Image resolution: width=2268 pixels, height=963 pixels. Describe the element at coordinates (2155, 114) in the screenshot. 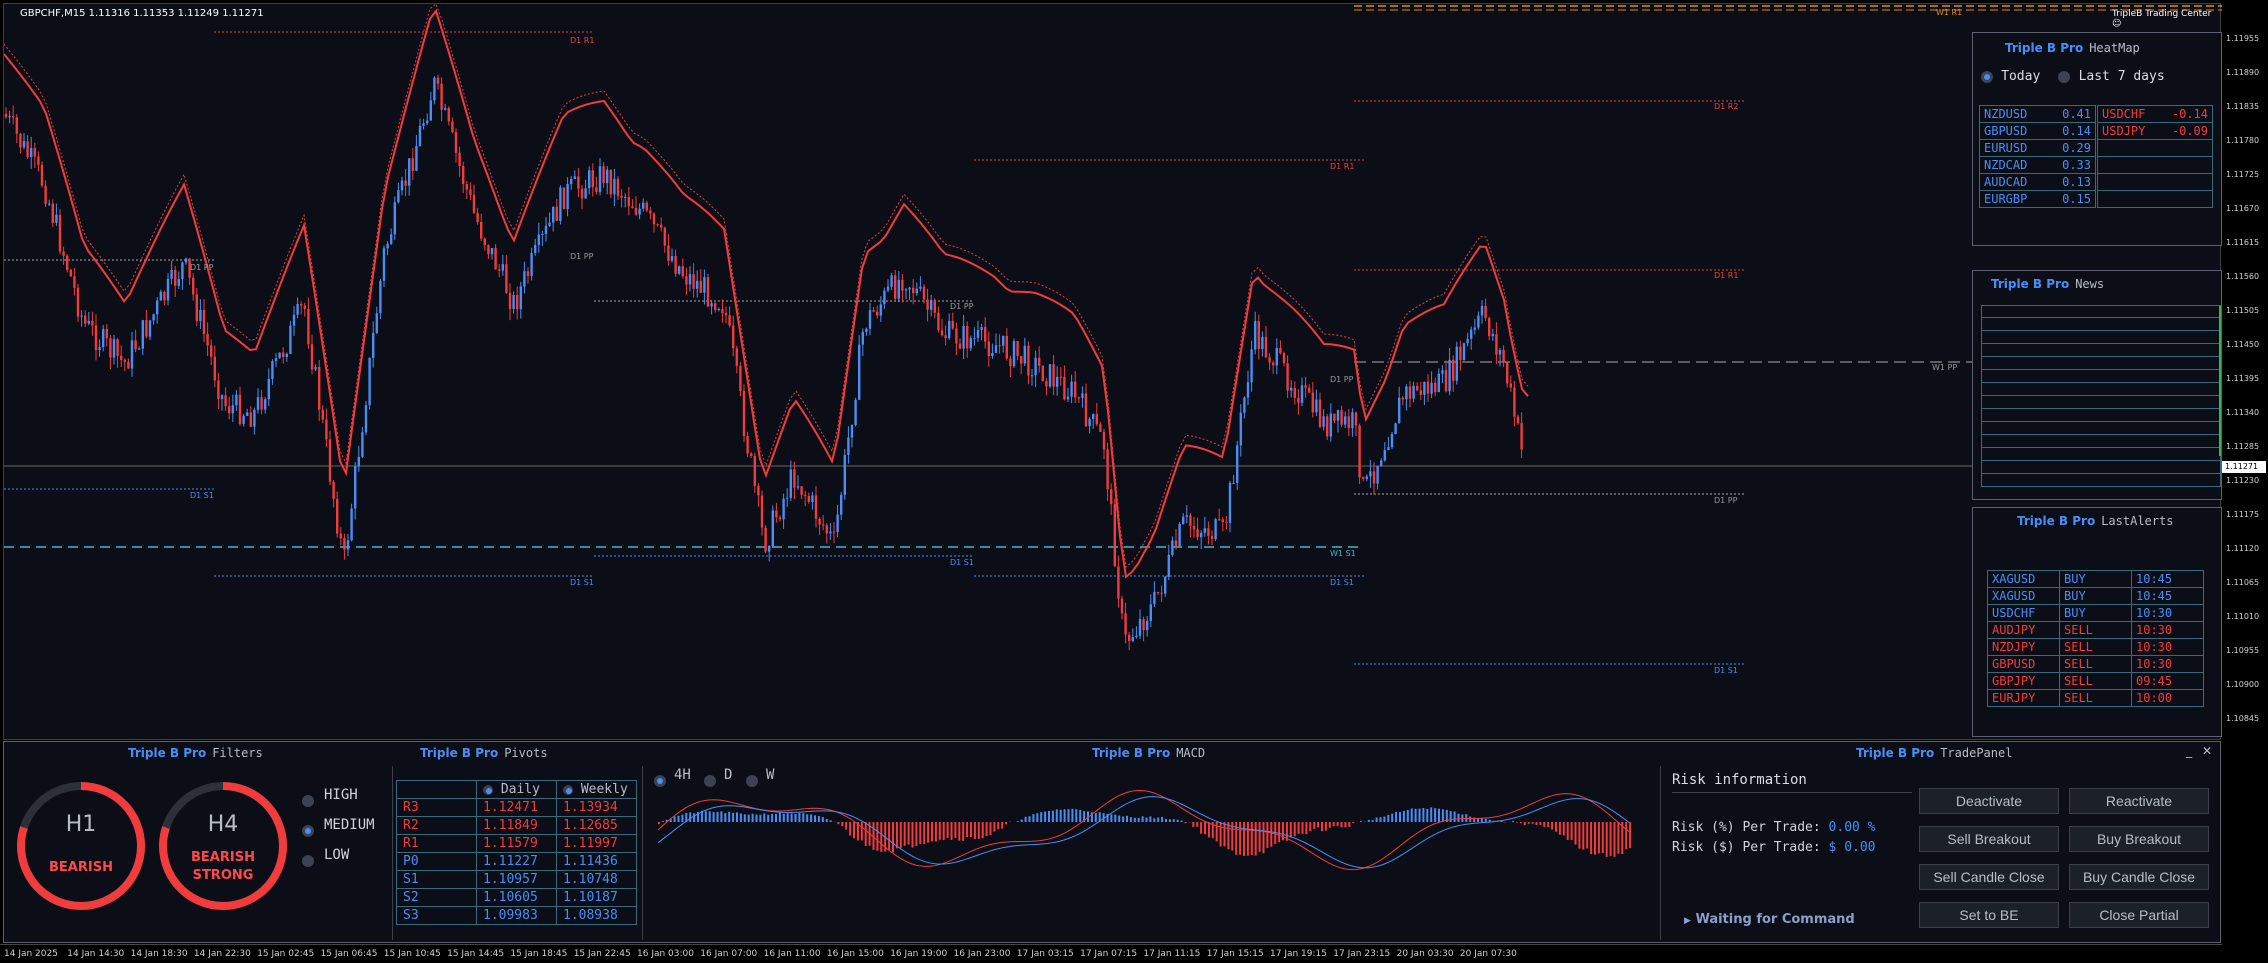

I see `heatmap-row: USDCHF -0.14` at that location.